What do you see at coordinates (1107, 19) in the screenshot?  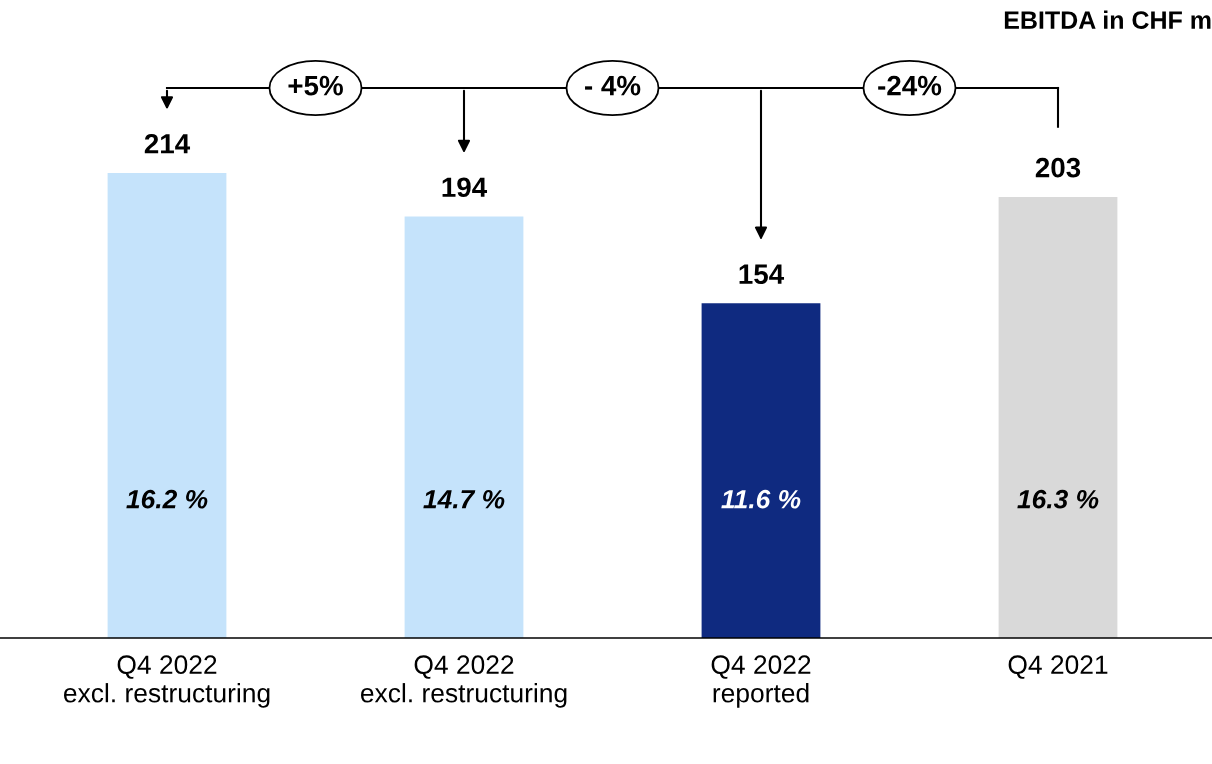 I see `chart-title: EBITDA in CHF m` at bounding box center [1107, 19].